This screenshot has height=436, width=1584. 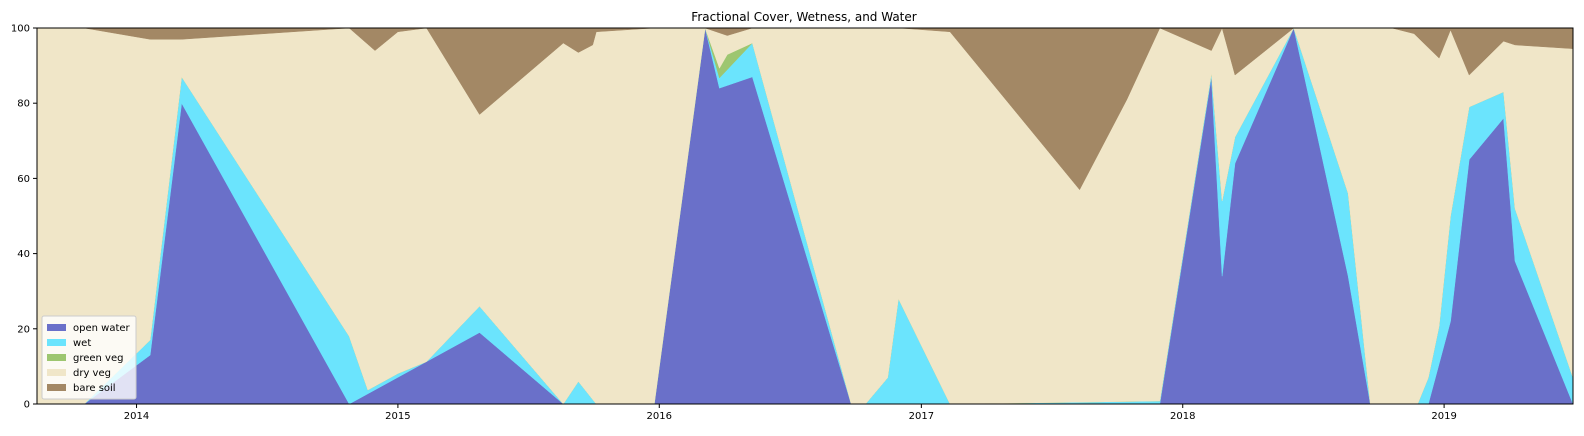 What do you see at coordinates (1443, 416) in the screenshot?
I see `x-tick-label-2019: 2019` at bounding box center [1443, 416].